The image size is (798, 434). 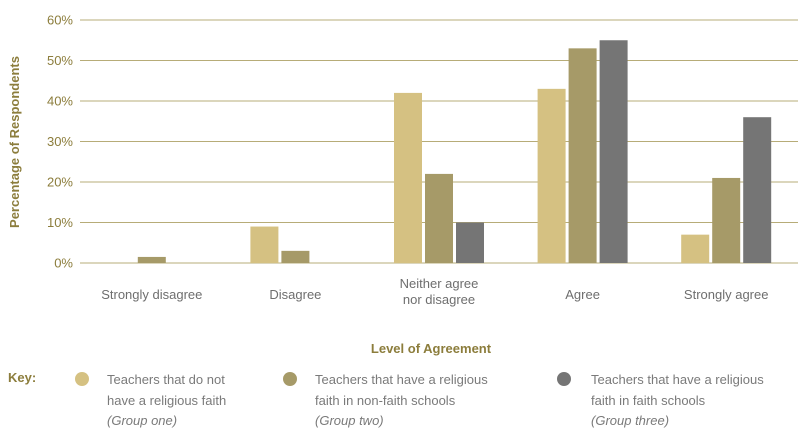 What do you see at coordinates (582, 294) in the screenshot?
I see `x-tick-label: Agree` at bounding box center [582, 294].